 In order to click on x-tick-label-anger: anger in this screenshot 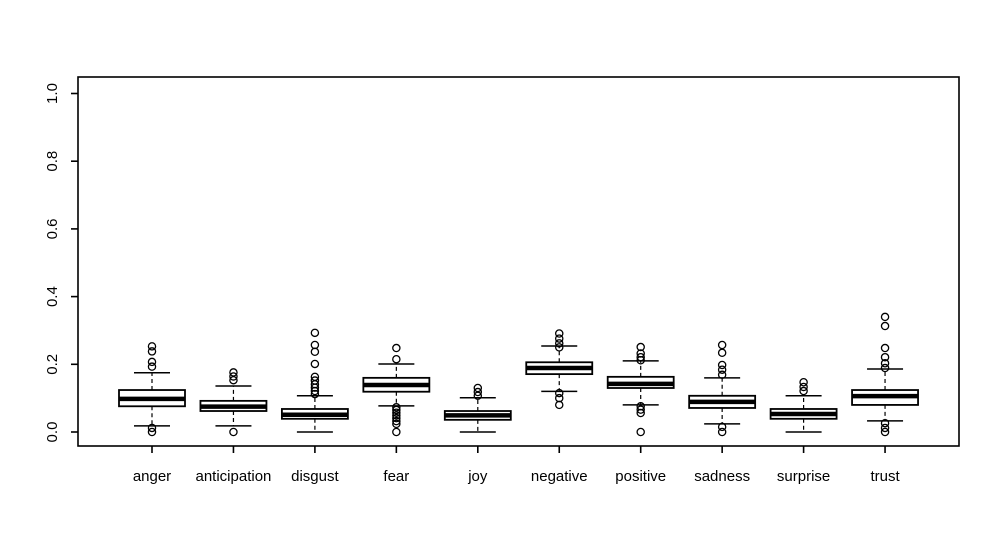, I will do `click(152, 476)`.